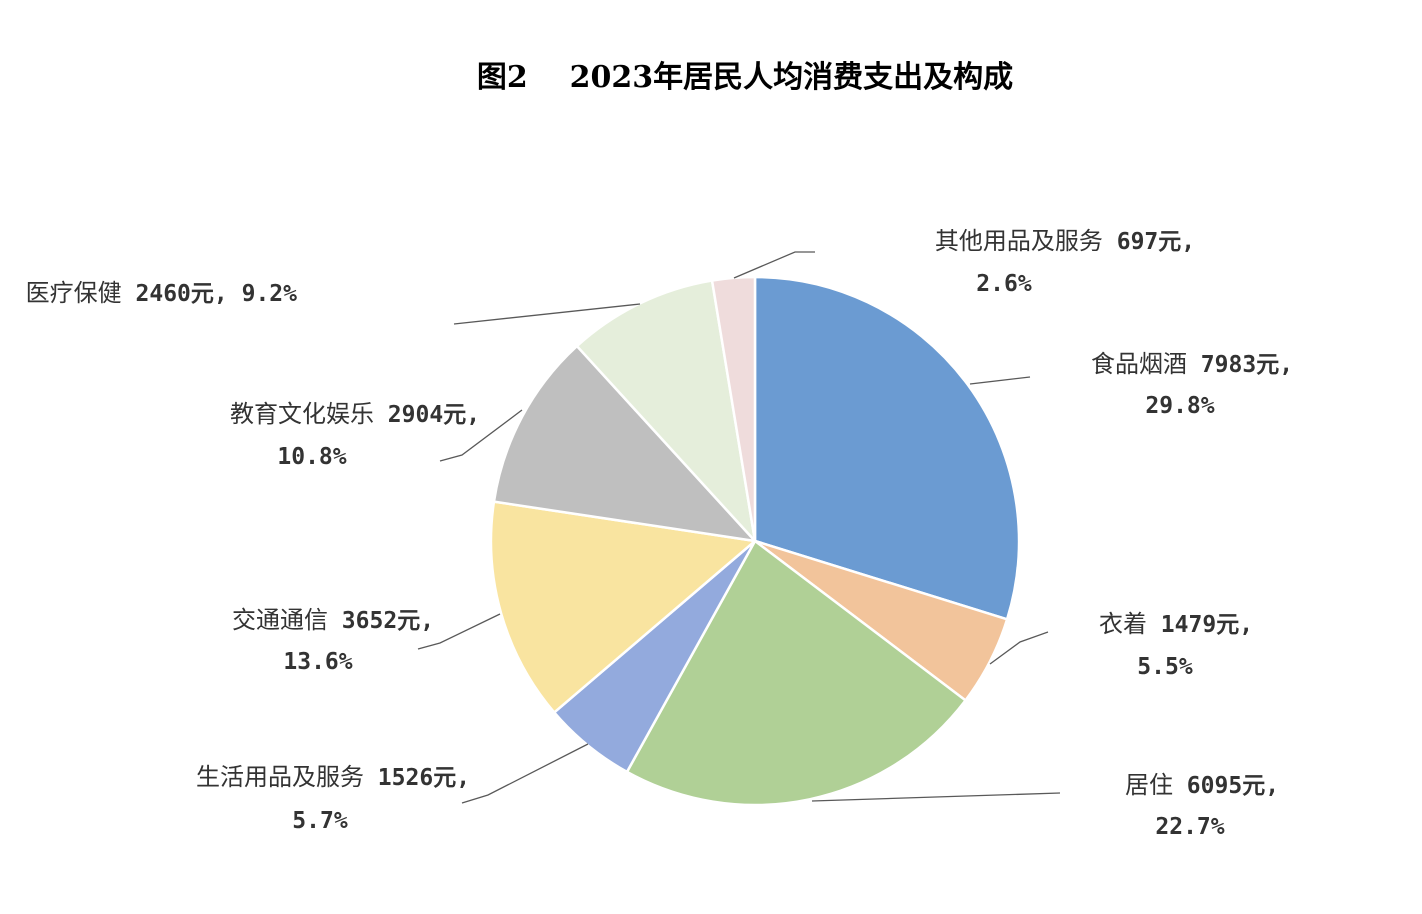 The image size is (1422, 914). I want to click on slice-label: 衣着 1479元,, so click(1176, 624).